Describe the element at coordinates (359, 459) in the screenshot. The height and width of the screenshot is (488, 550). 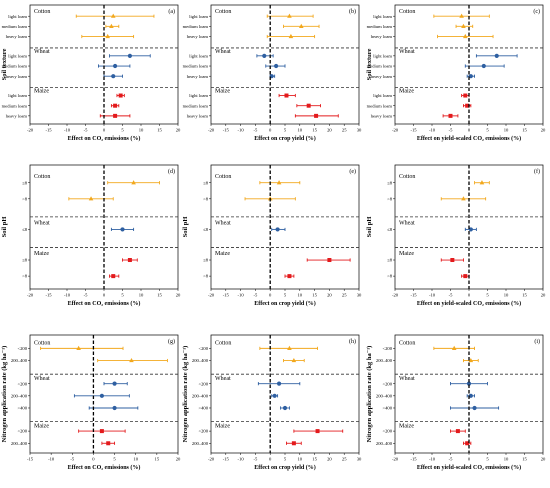
I see `x-tick-label: 30` at that location.